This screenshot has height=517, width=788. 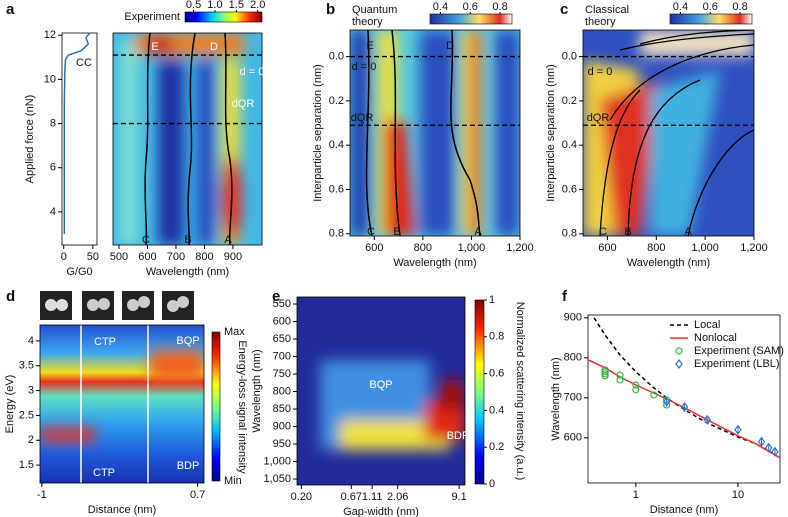 What do you see at coordinates (187, 341) in the screenshot?
I see `annotation: BQP` at bounding box center [187, 341].